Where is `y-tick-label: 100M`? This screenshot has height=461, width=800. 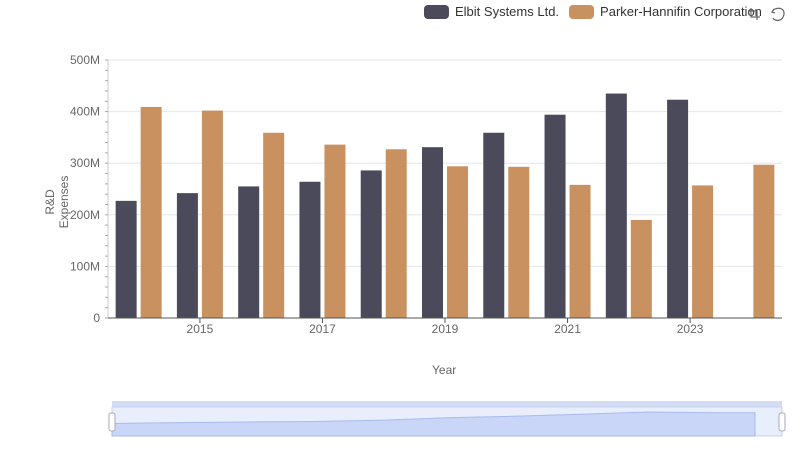
y-tick-label: 100M is located at coordinates (85, 266).